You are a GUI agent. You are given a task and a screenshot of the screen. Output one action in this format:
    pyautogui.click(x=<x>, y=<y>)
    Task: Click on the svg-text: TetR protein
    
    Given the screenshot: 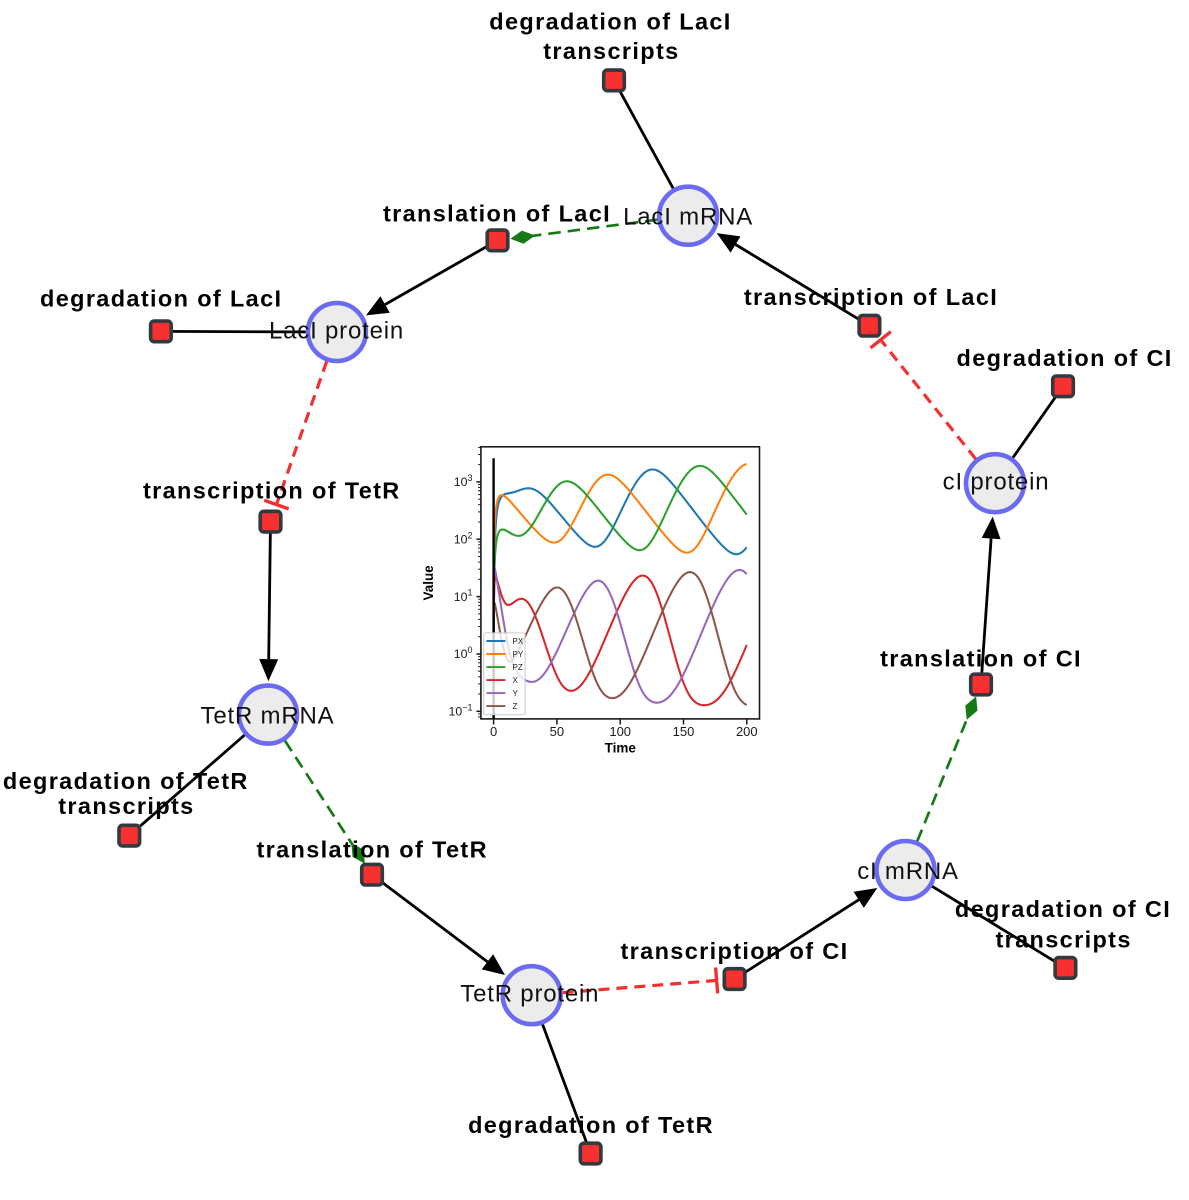 What is the action you would take?
    pyautogui.click(x=529, y=994)
    